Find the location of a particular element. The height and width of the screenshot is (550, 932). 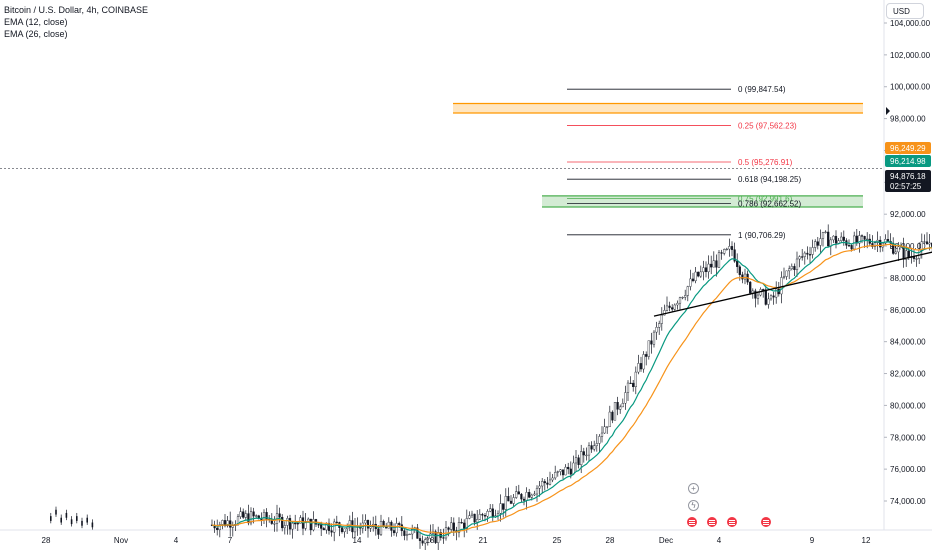

resistance-zone is located at coordinates (658, 108).